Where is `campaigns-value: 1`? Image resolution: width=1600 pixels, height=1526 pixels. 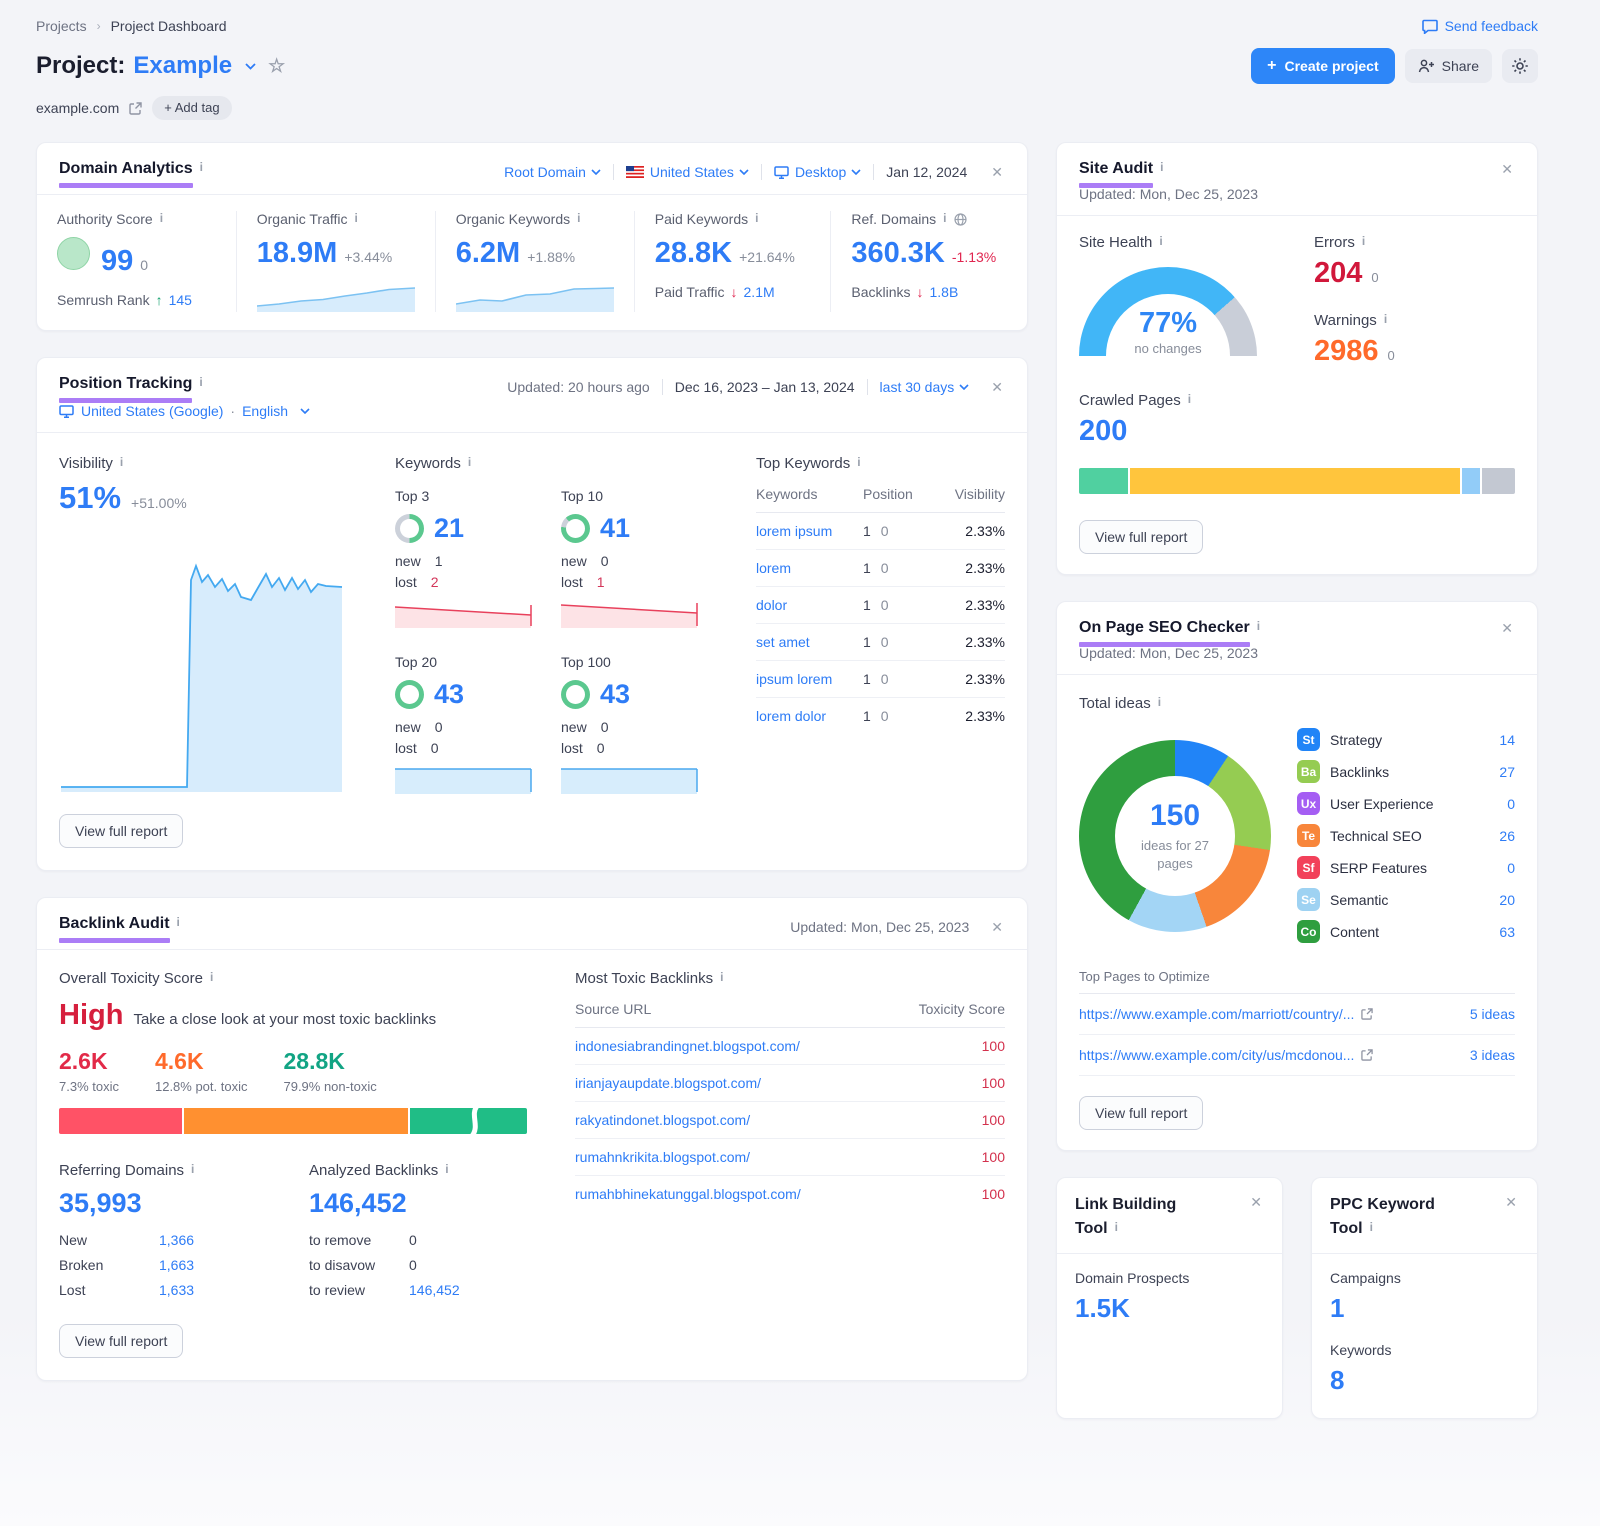 campaigns-value: 1 is located at coordinates (1337, 1308).